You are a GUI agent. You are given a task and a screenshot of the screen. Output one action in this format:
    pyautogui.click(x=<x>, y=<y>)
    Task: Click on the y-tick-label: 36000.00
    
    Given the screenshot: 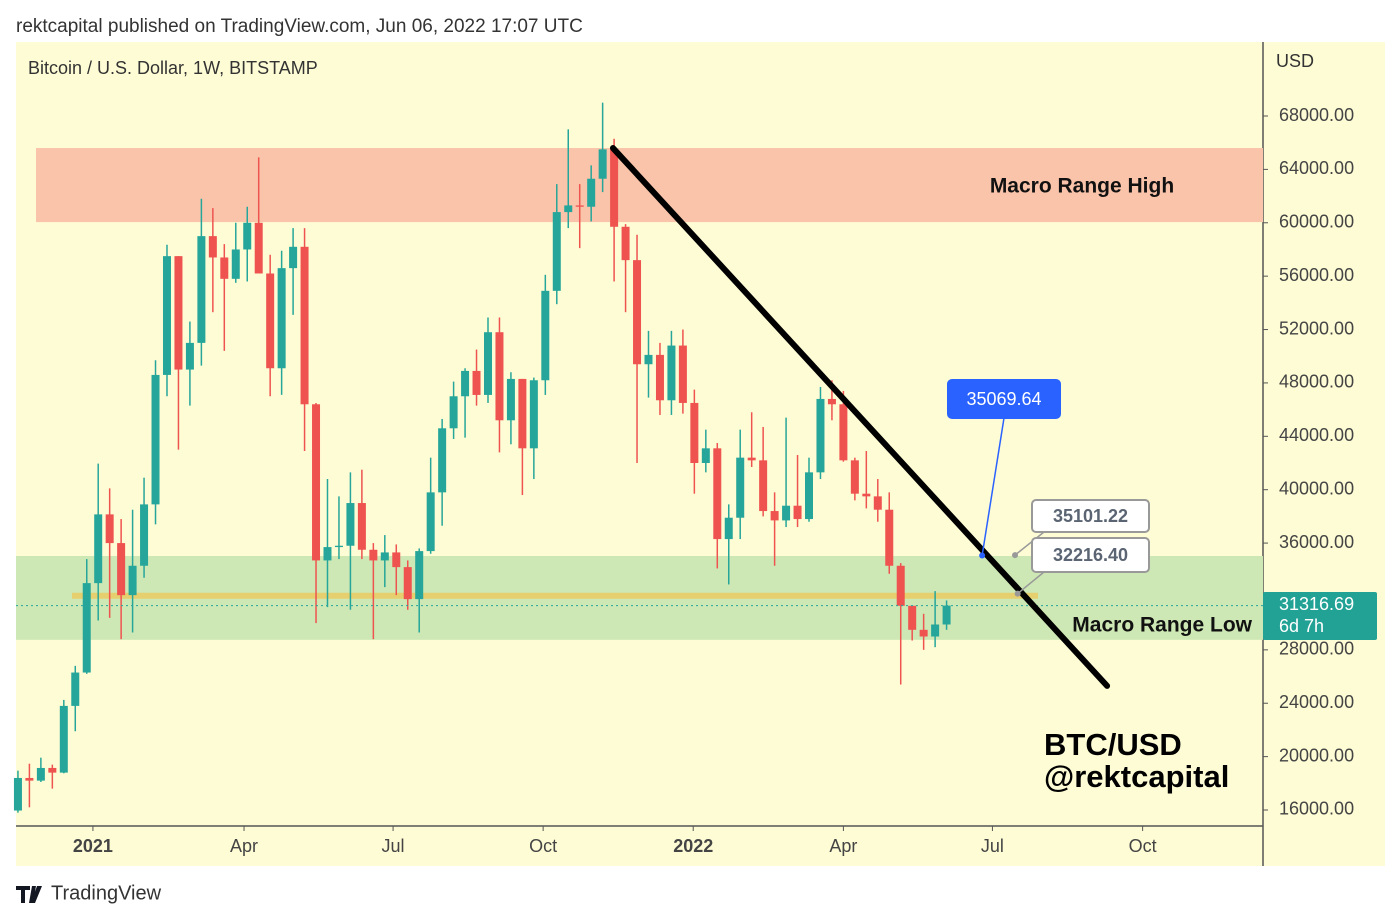 What is the action you would take?
    pyautogui.click(x=1316, y=542)
    